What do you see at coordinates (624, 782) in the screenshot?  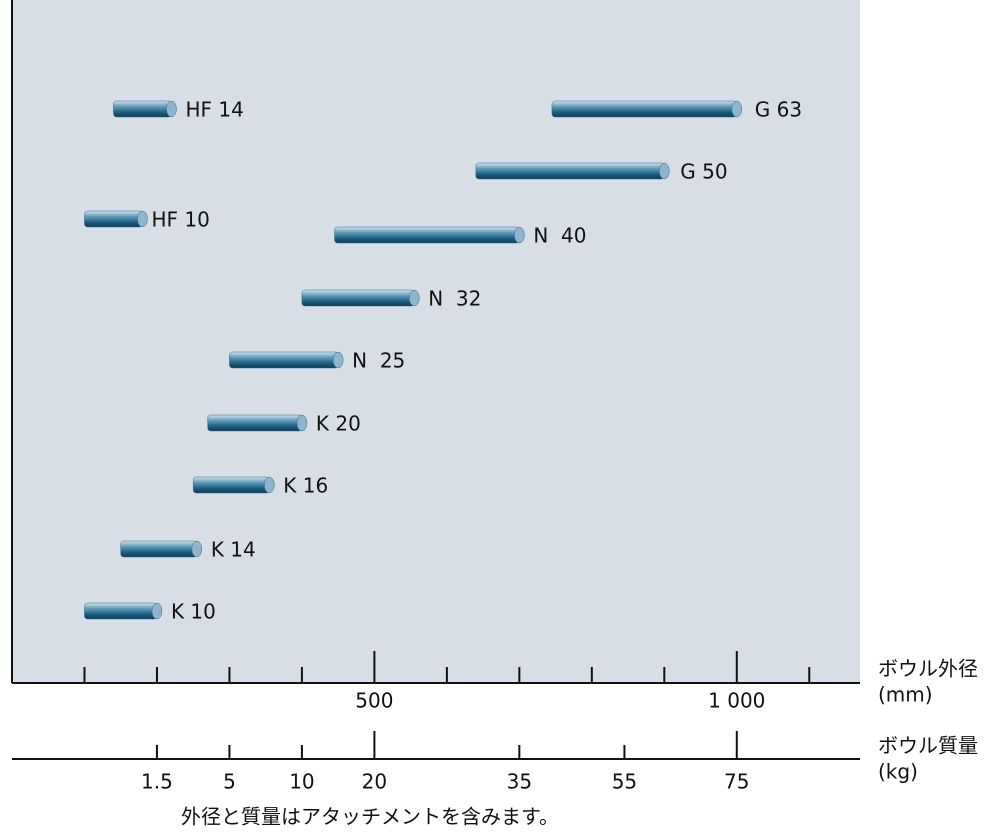 I see `mass-tick-label: 55` at bounding box center [624, 782].